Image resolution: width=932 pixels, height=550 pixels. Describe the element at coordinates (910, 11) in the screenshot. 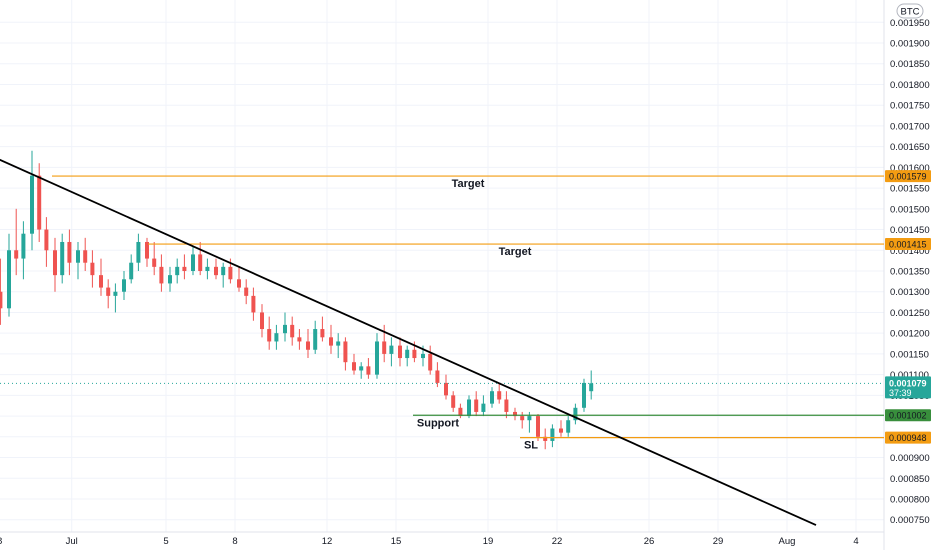

I see `currency-badge: BTC` at that location.